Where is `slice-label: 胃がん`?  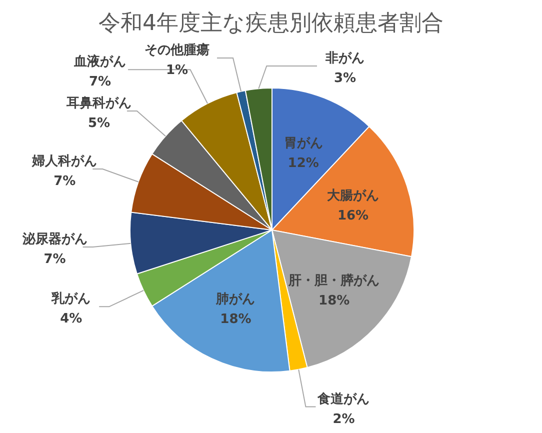
slice-label: 胃がん is located at coordinates (303, 143).